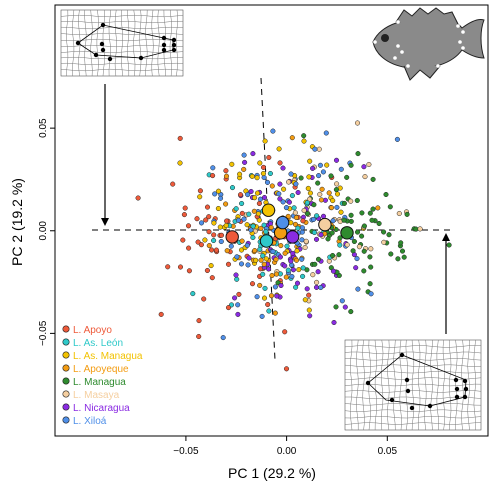 The height and width of the screenshot is (486, 495). I want to click on y-tick-label: 0.00, so click(43, 231).